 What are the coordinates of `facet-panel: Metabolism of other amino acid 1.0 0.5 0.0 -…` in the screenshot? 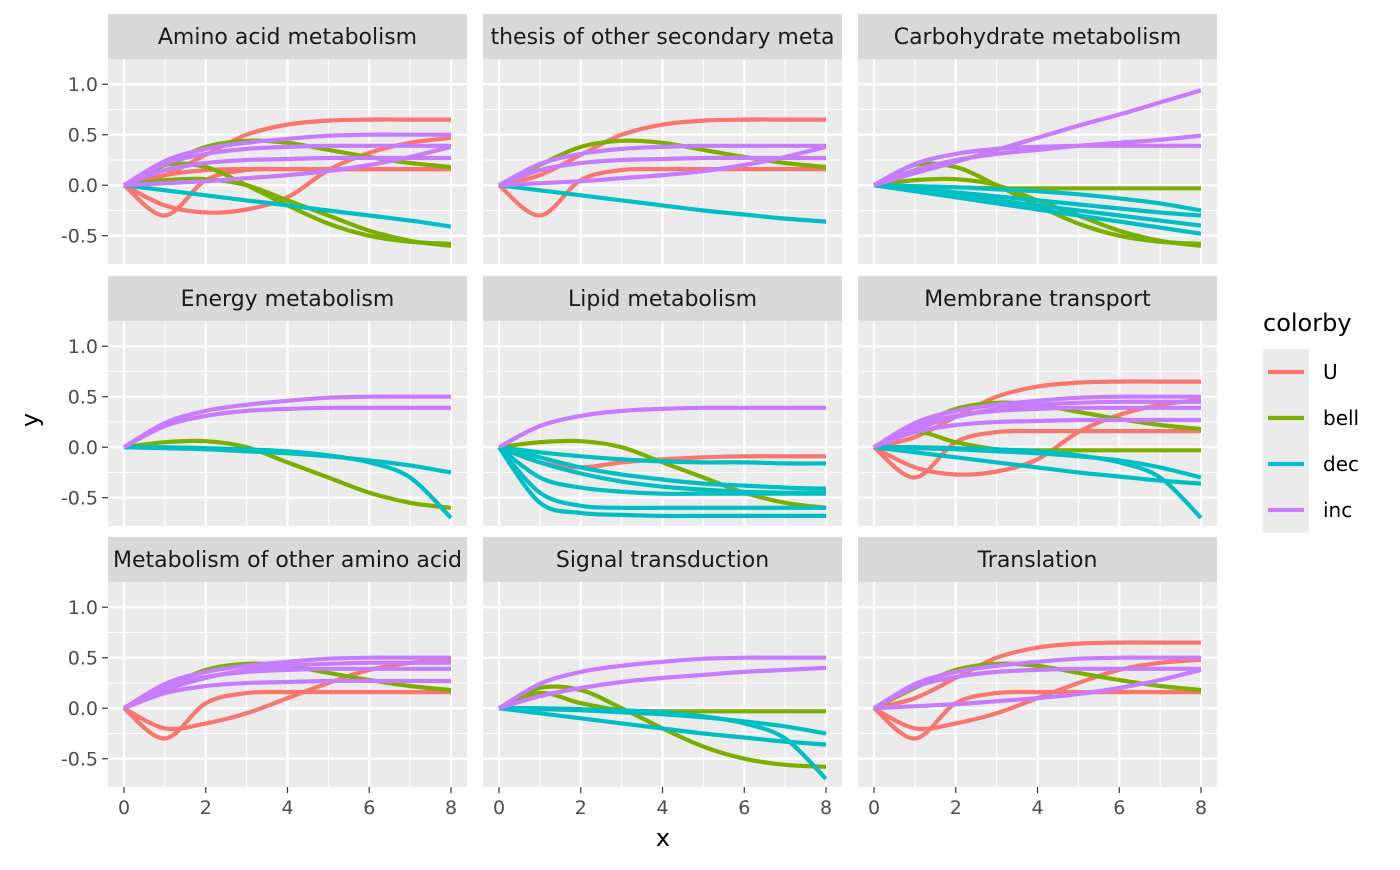 It's located at (264, 678).